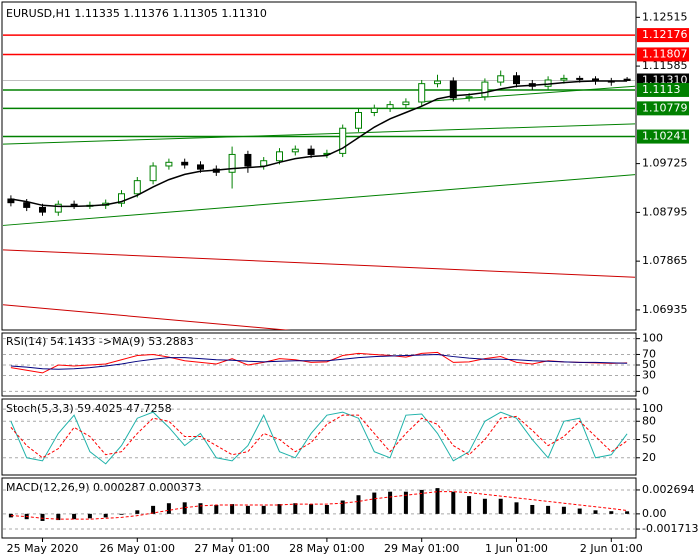 Image resolution: width=700 pixels, height=560 pixels. Describe the element at coordinates (104, 487) in the screenshot. I see `panel-title: MACD(12,26,9) 0.000287 0.000373` at that location.